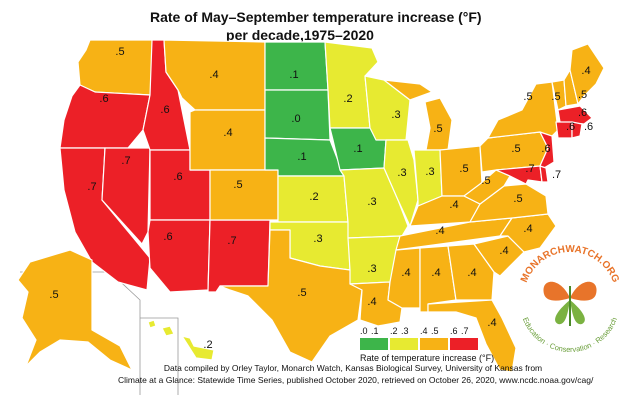 Image resolution: width=640 pixels, height=402 pixels. I want to click on state-value-va: .5, so click(517, 199).